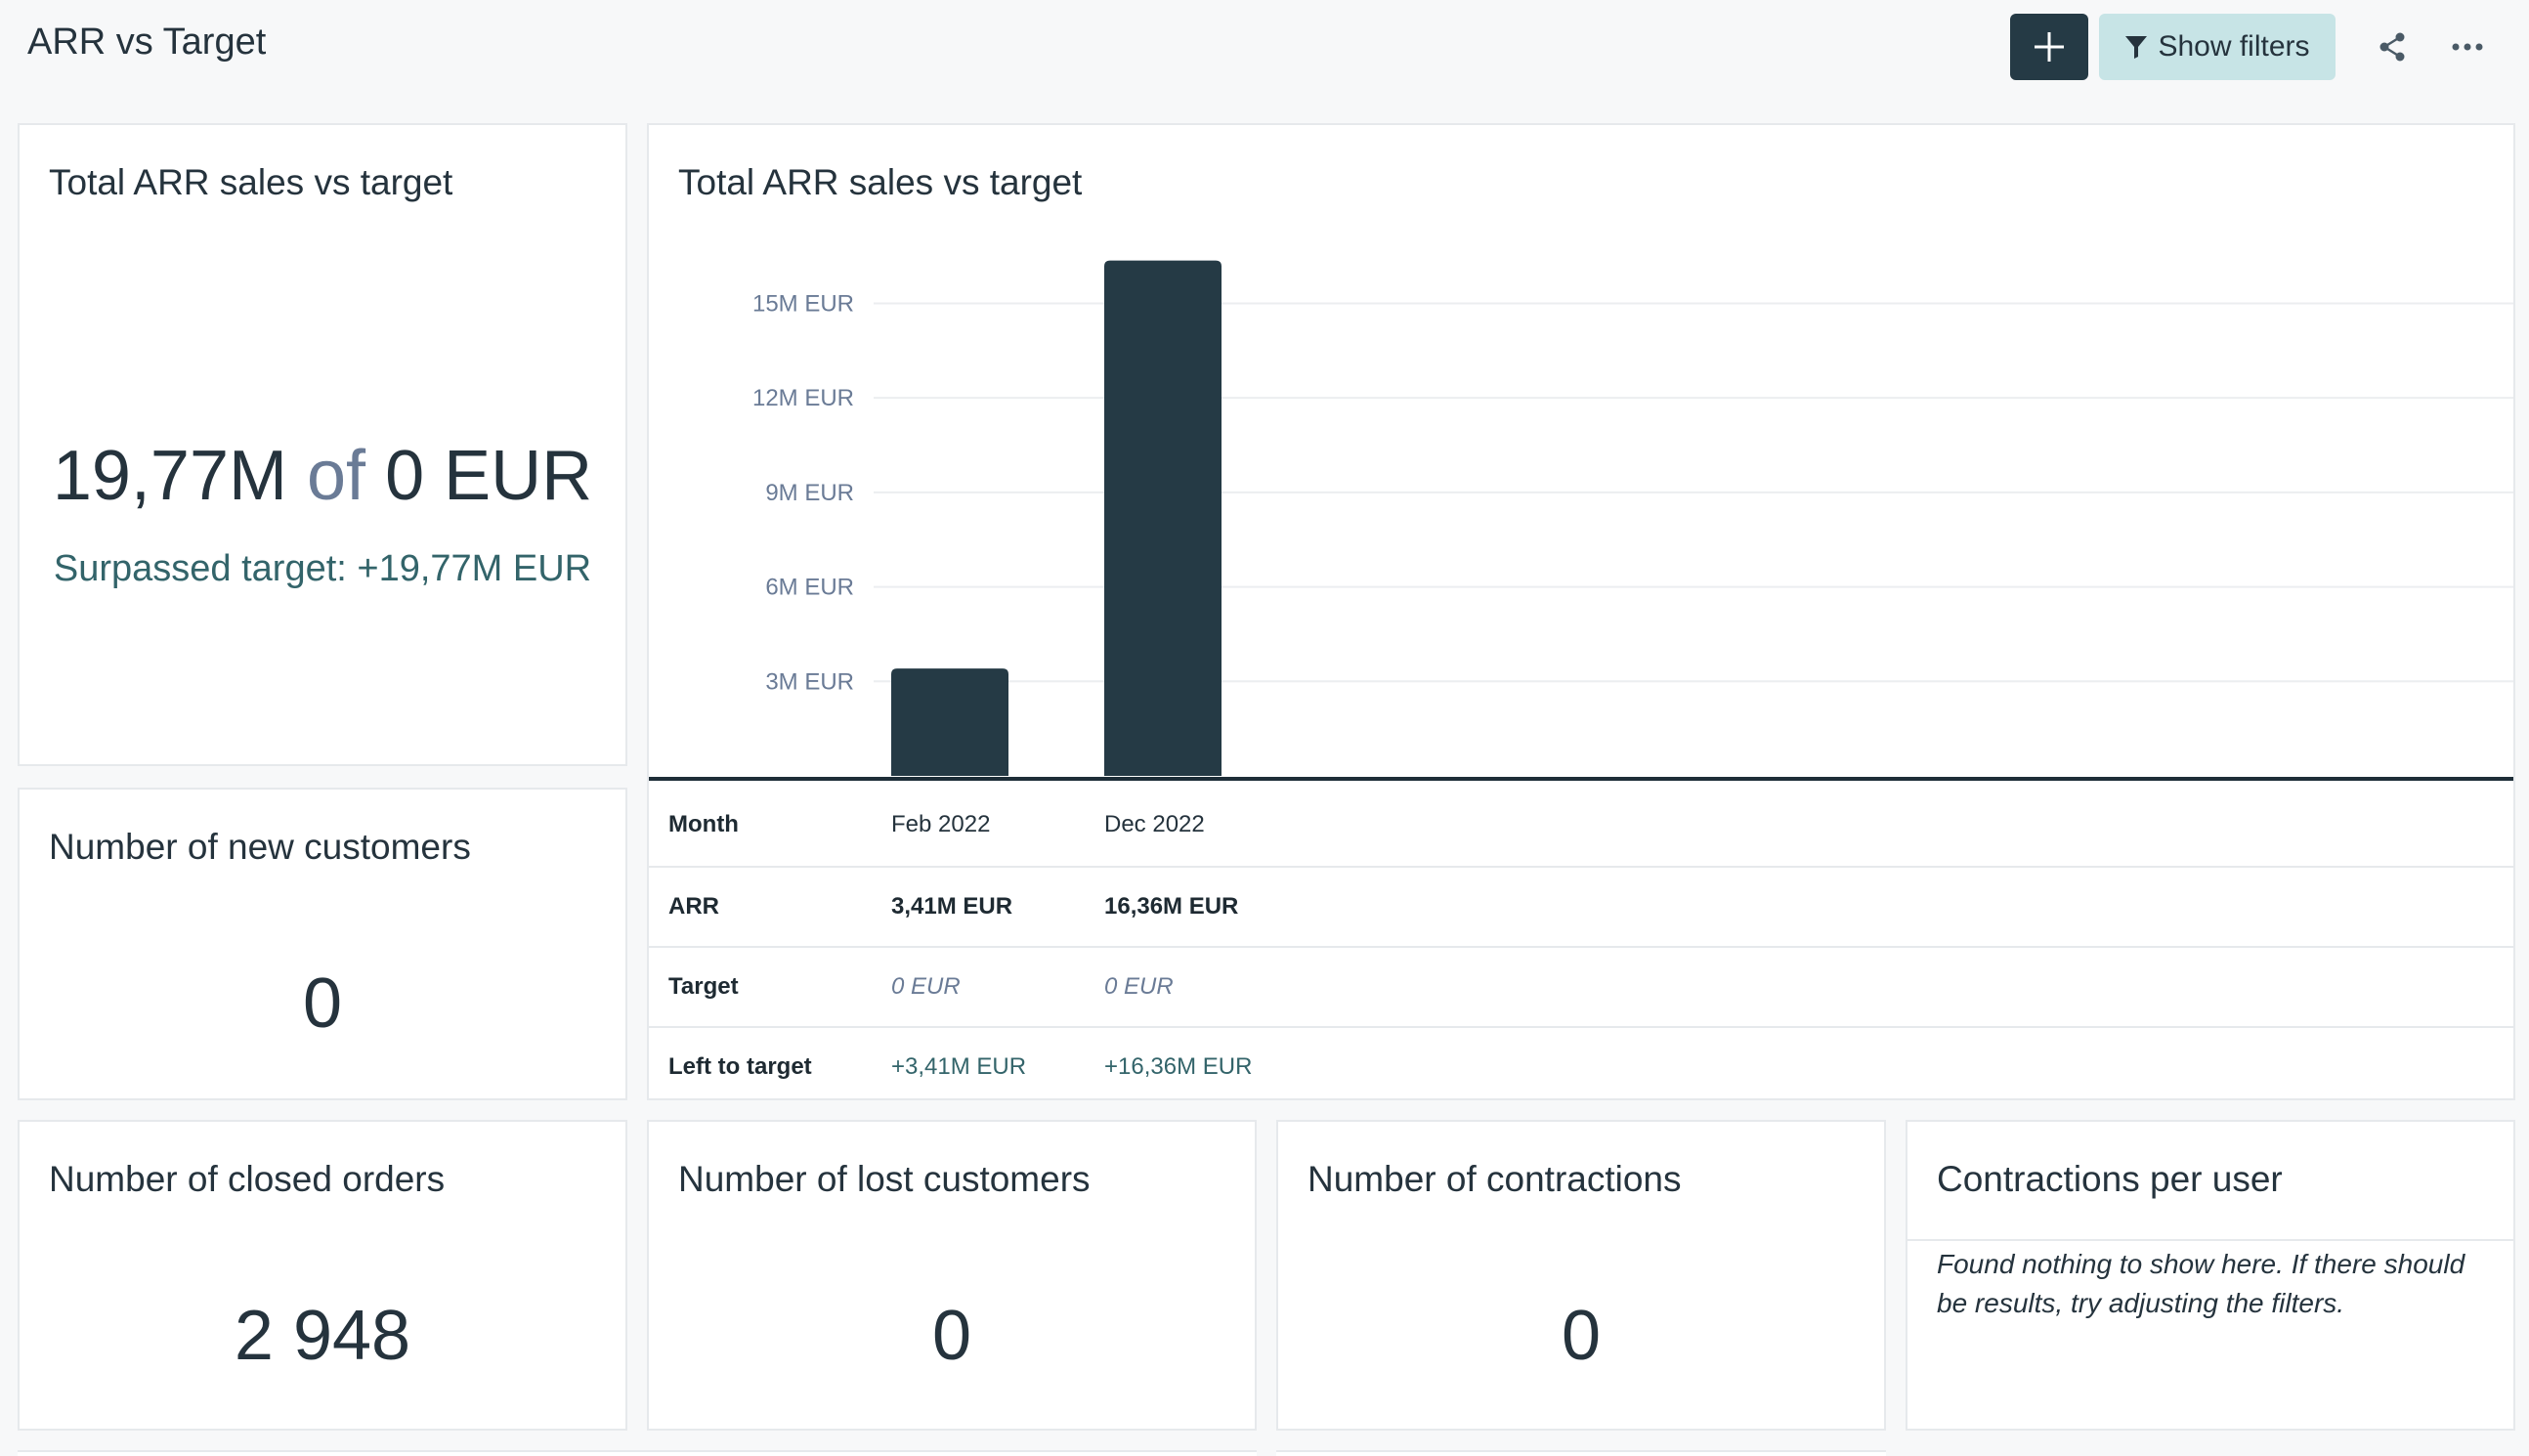 The width and height of the screenshot is (2529, 1456). What do you see at coordinates (1582, 1336) in the screenshot?
I see `contractions-value: 0` at bounding box center [1582, 1336].